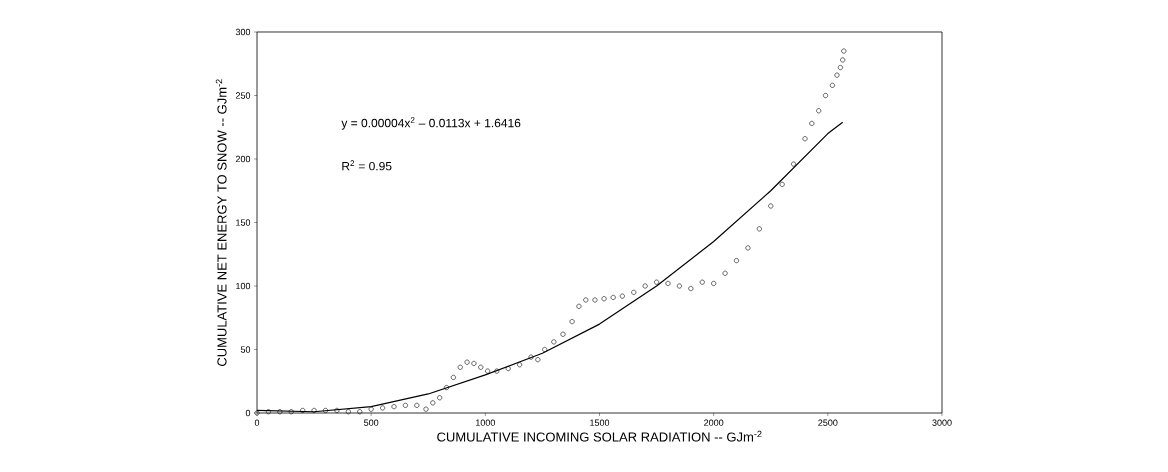 This screenshot has height=472, width=1168. Describe the element at coordinates (431, 123) in the screenshot. I see `annotation: y = 0.00004x$^{2}$ – 0.0113x + 1.6416` at that location.